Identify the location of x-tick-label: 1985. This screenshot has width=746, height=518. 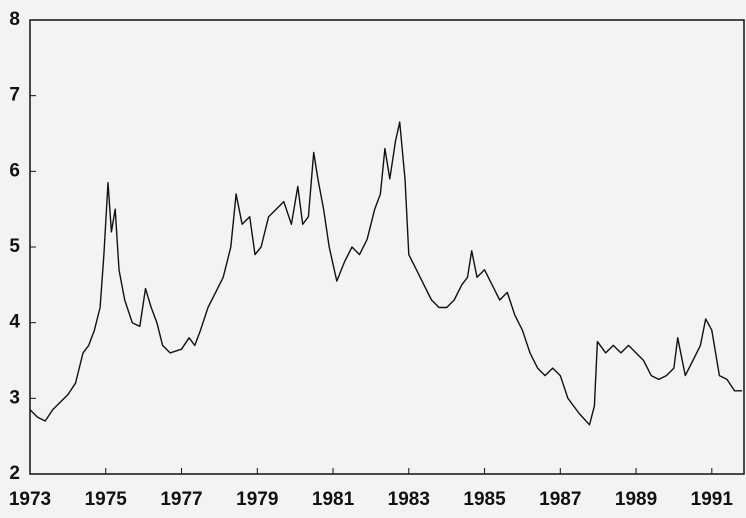
(484, 499).